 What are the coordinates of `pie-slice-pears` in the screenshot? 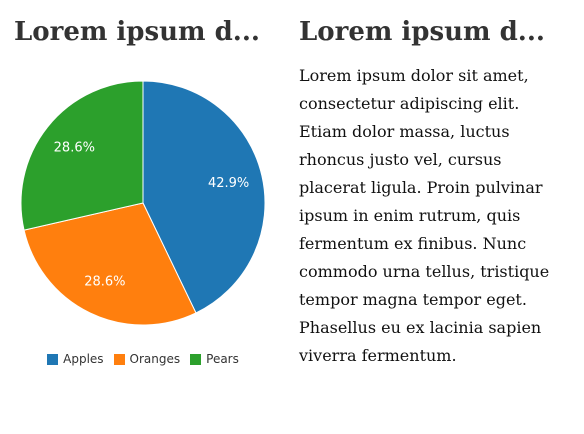 It's located at (82, 155).